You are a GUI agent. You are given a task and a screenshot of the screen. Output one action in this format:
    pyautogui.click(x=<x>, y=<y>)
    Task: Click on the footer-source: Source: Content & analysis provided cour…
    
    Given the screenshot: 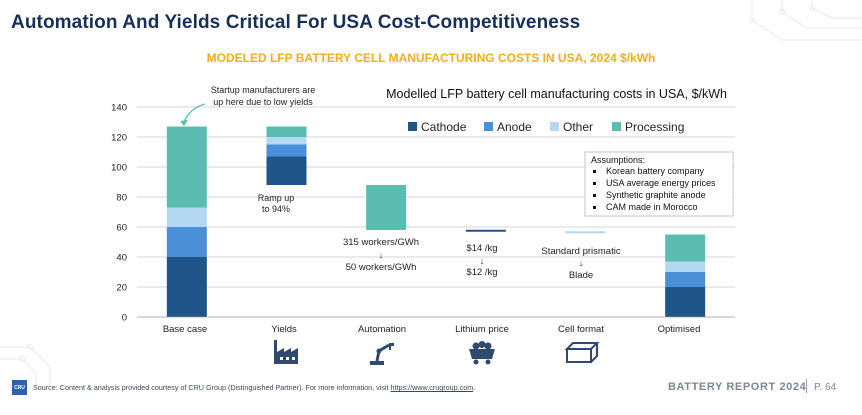 What is the action you would take?
    pyautogui.click(x=254, y=387)
    